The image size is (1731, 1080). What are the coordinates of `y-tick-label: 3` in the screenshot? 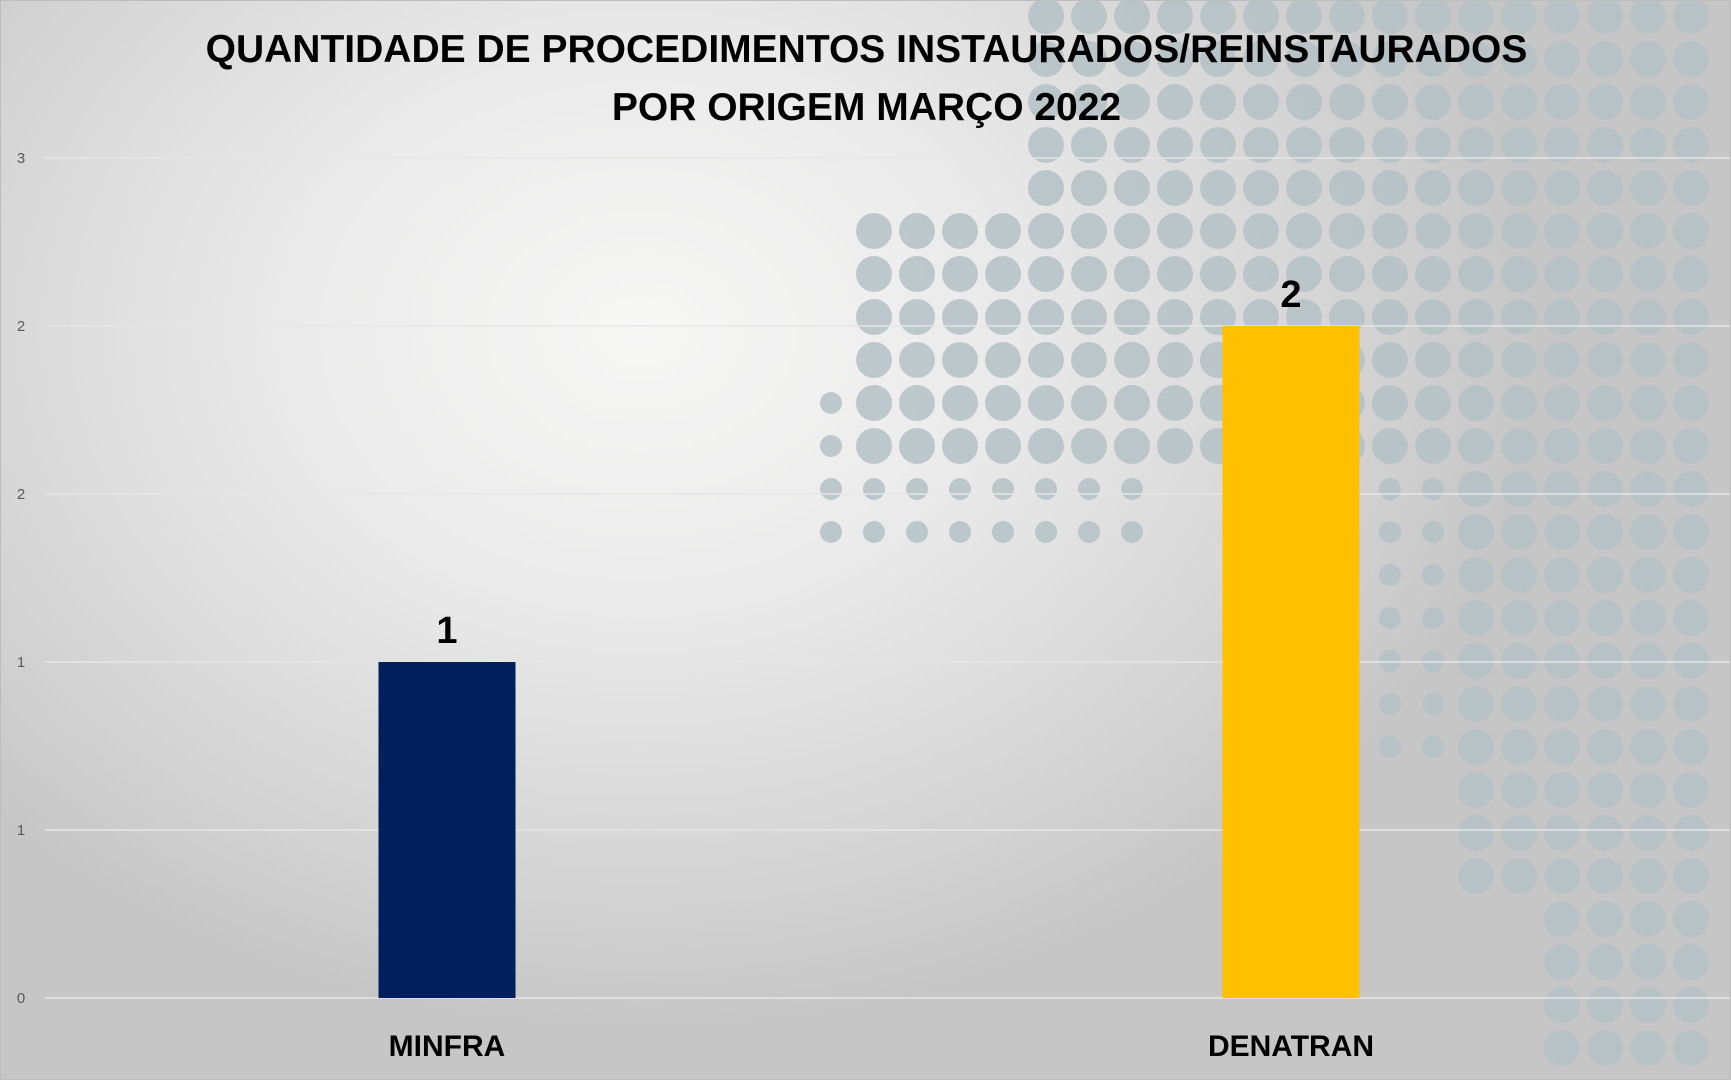 It's located at (21, 158).